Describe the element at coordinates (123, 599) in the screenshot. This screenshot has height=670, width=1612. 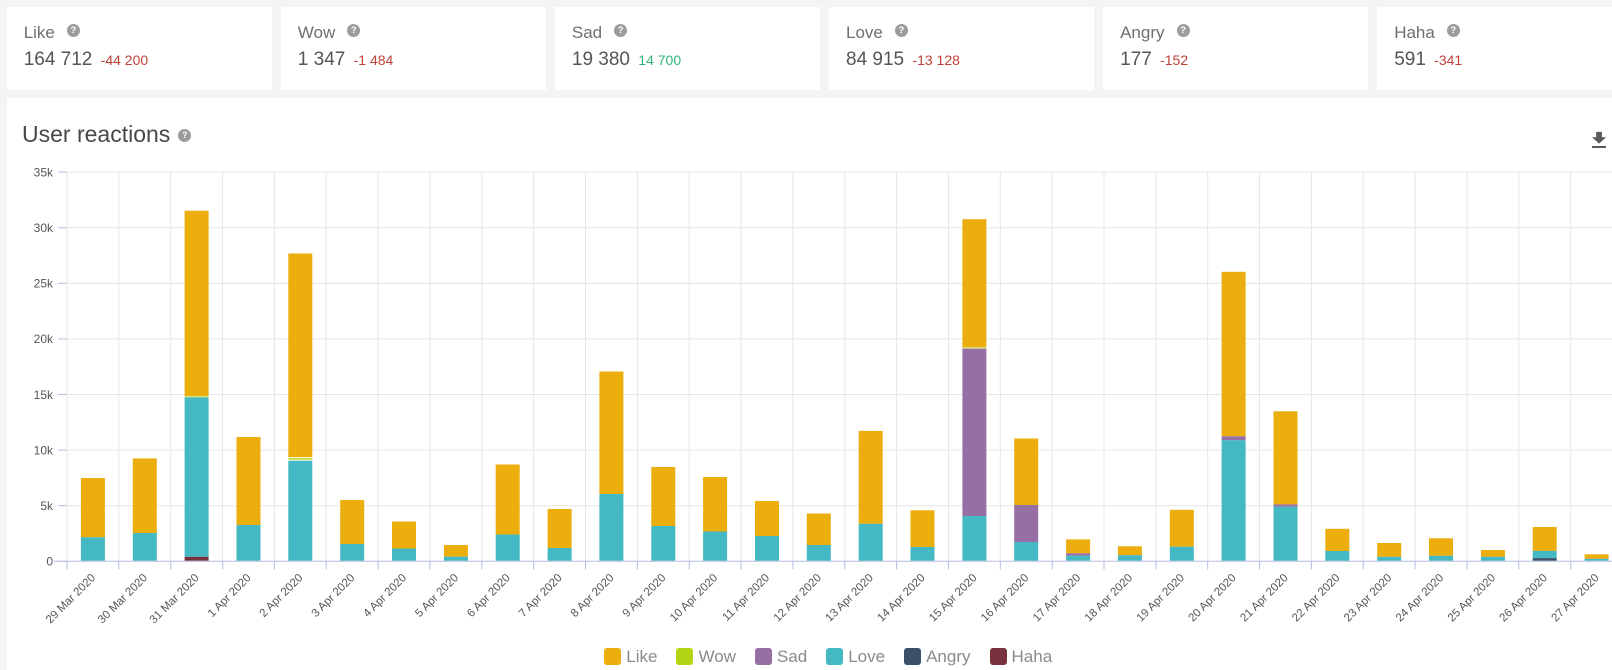
I see `svg-text: 30 Mar 2020` at that location.